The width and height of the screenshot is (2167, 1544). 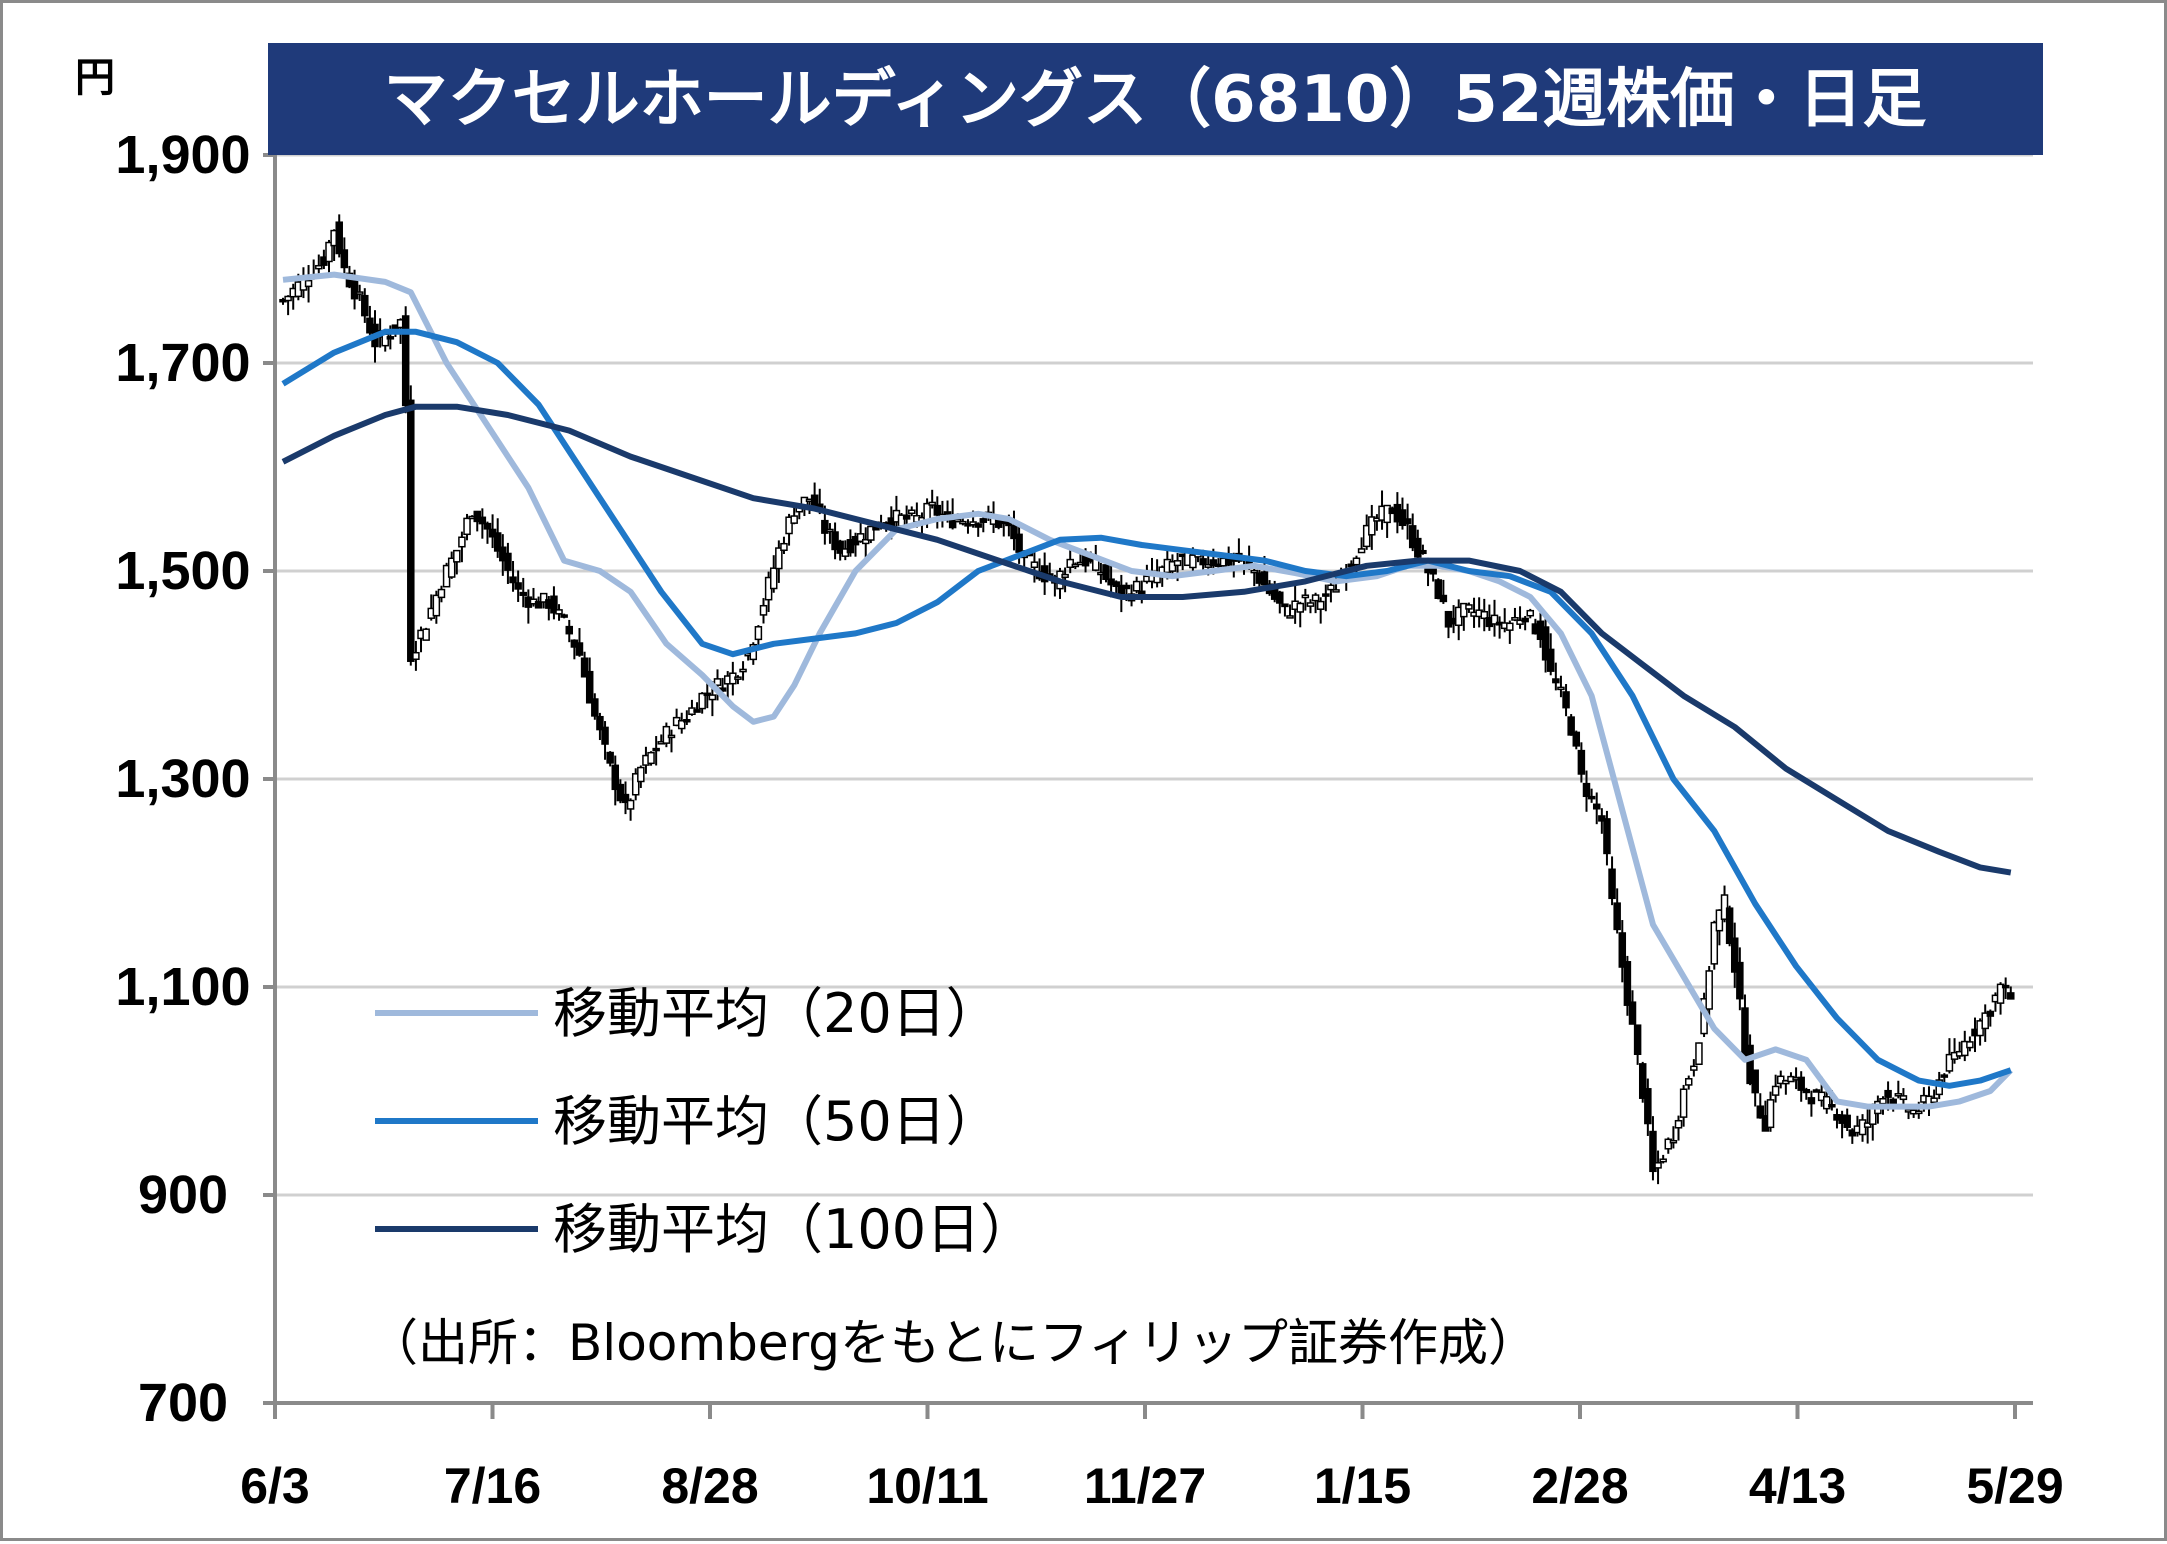 I want to click on y-tick-label: 1,700, so click(x=182, y=363).